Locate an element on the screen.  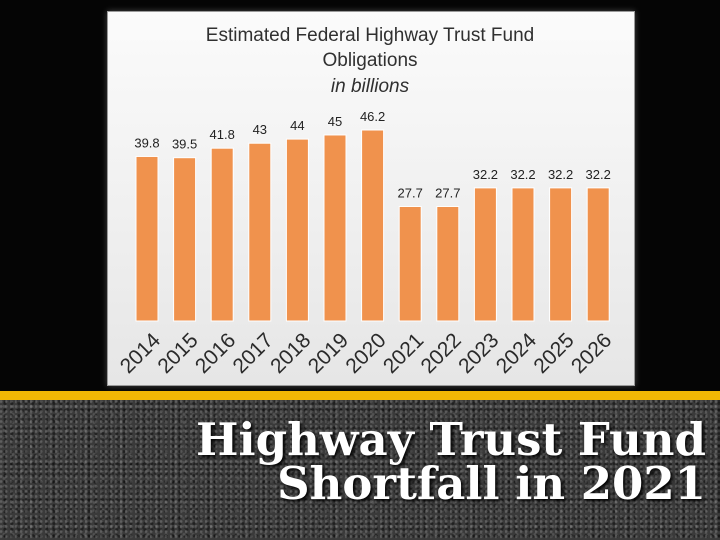
bar-2020 is located at coordinates (373, 225).